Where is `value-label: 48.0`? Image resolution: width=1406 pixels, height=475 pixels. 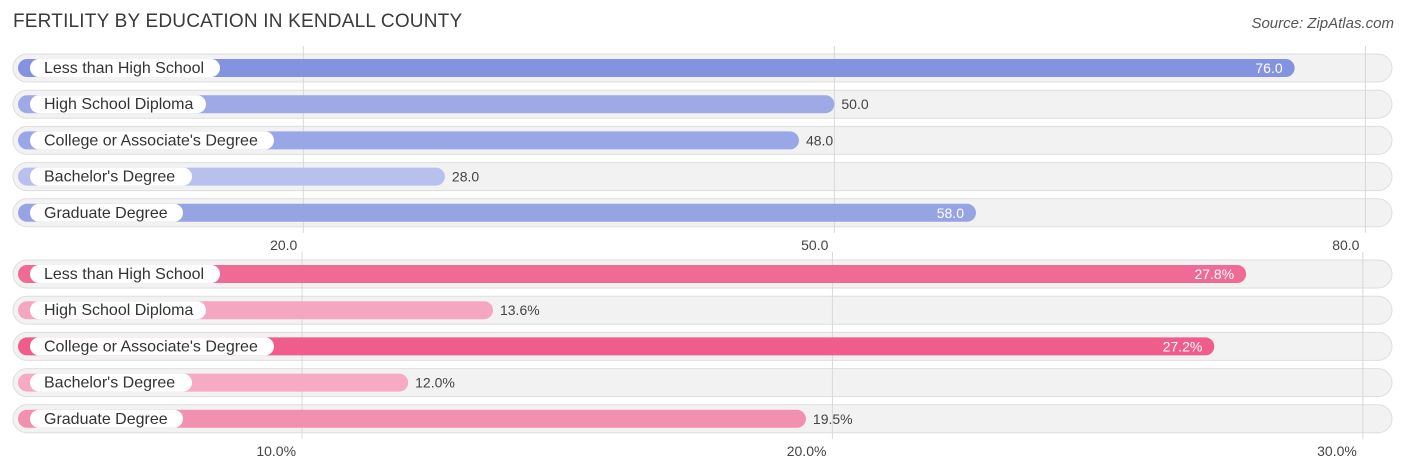
value-label: 48.0 is located at coordinates (819, 140).